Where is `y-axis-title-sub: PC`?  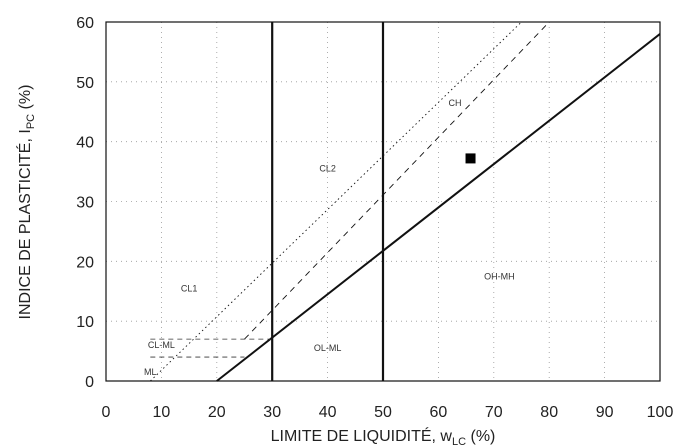 y-axis-title-sub: PC is located at coordinates (31, 121).